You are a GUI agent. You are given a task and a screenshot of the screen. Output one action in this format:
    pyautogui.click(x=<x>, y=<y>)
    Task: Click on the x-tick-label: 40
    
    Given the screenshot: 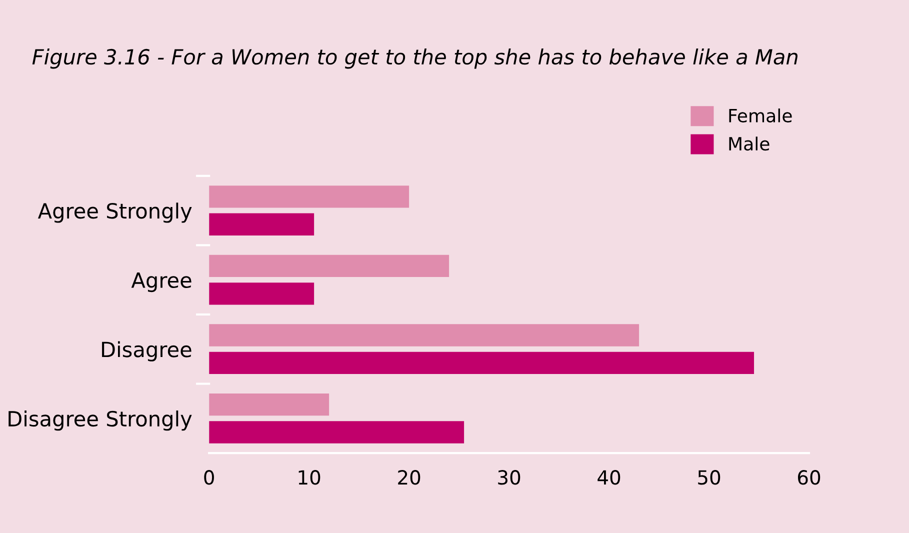 What is the action you would take?
    pyautogui.click(x=609, y=477)
    